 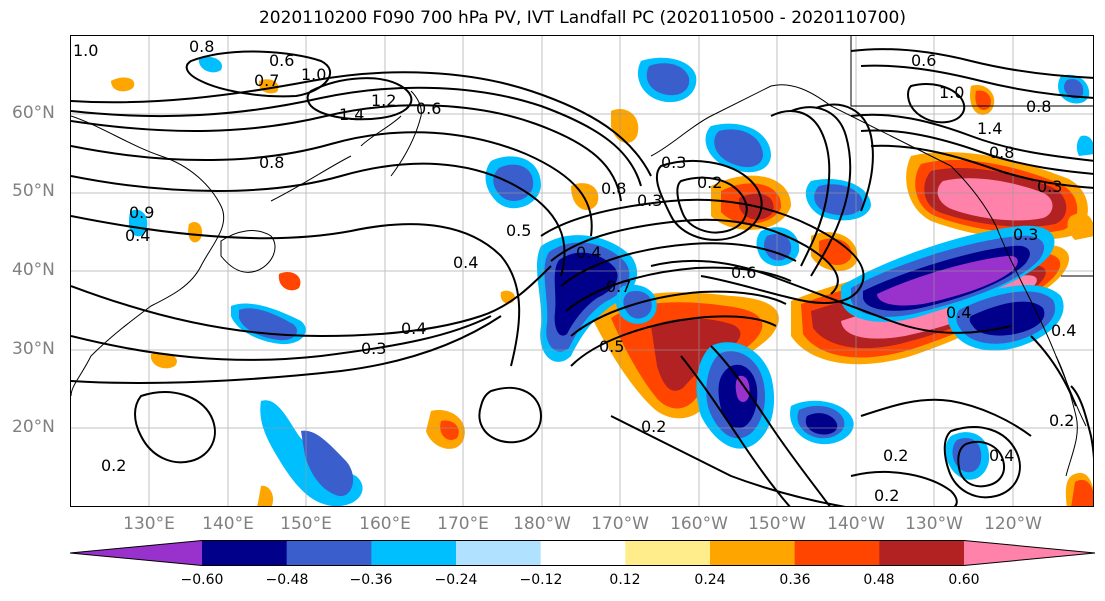 I want to click on coast-kuril, so click(x=336, y=158).